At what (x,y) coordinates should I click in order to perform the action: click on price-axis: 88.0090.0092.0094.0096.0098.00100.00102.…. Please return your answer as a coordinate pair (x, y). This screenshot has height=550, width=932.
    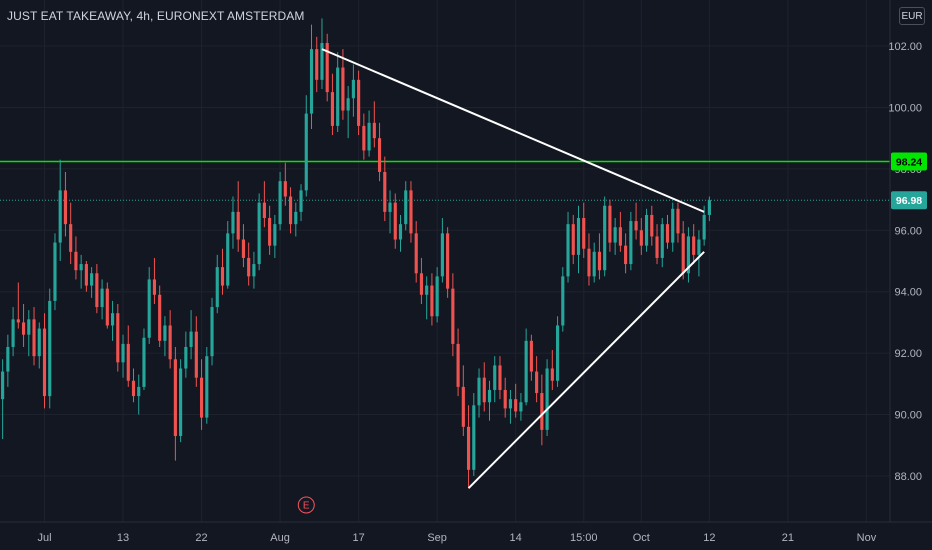
    Looking at the image, I should click on (905, 262).